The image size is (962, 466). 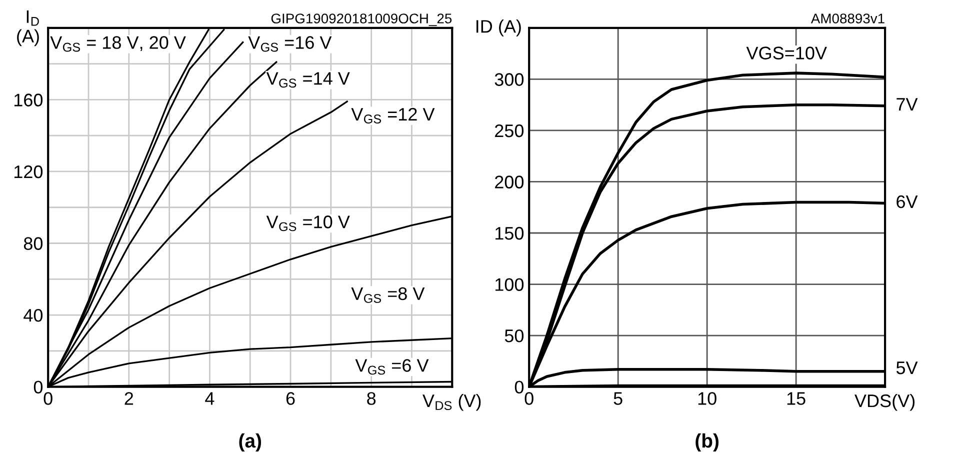 What do you see at coordinates (514, 335) in the screenshot?
I see `y-tick-label: 50` at bounding box center [514, 335].